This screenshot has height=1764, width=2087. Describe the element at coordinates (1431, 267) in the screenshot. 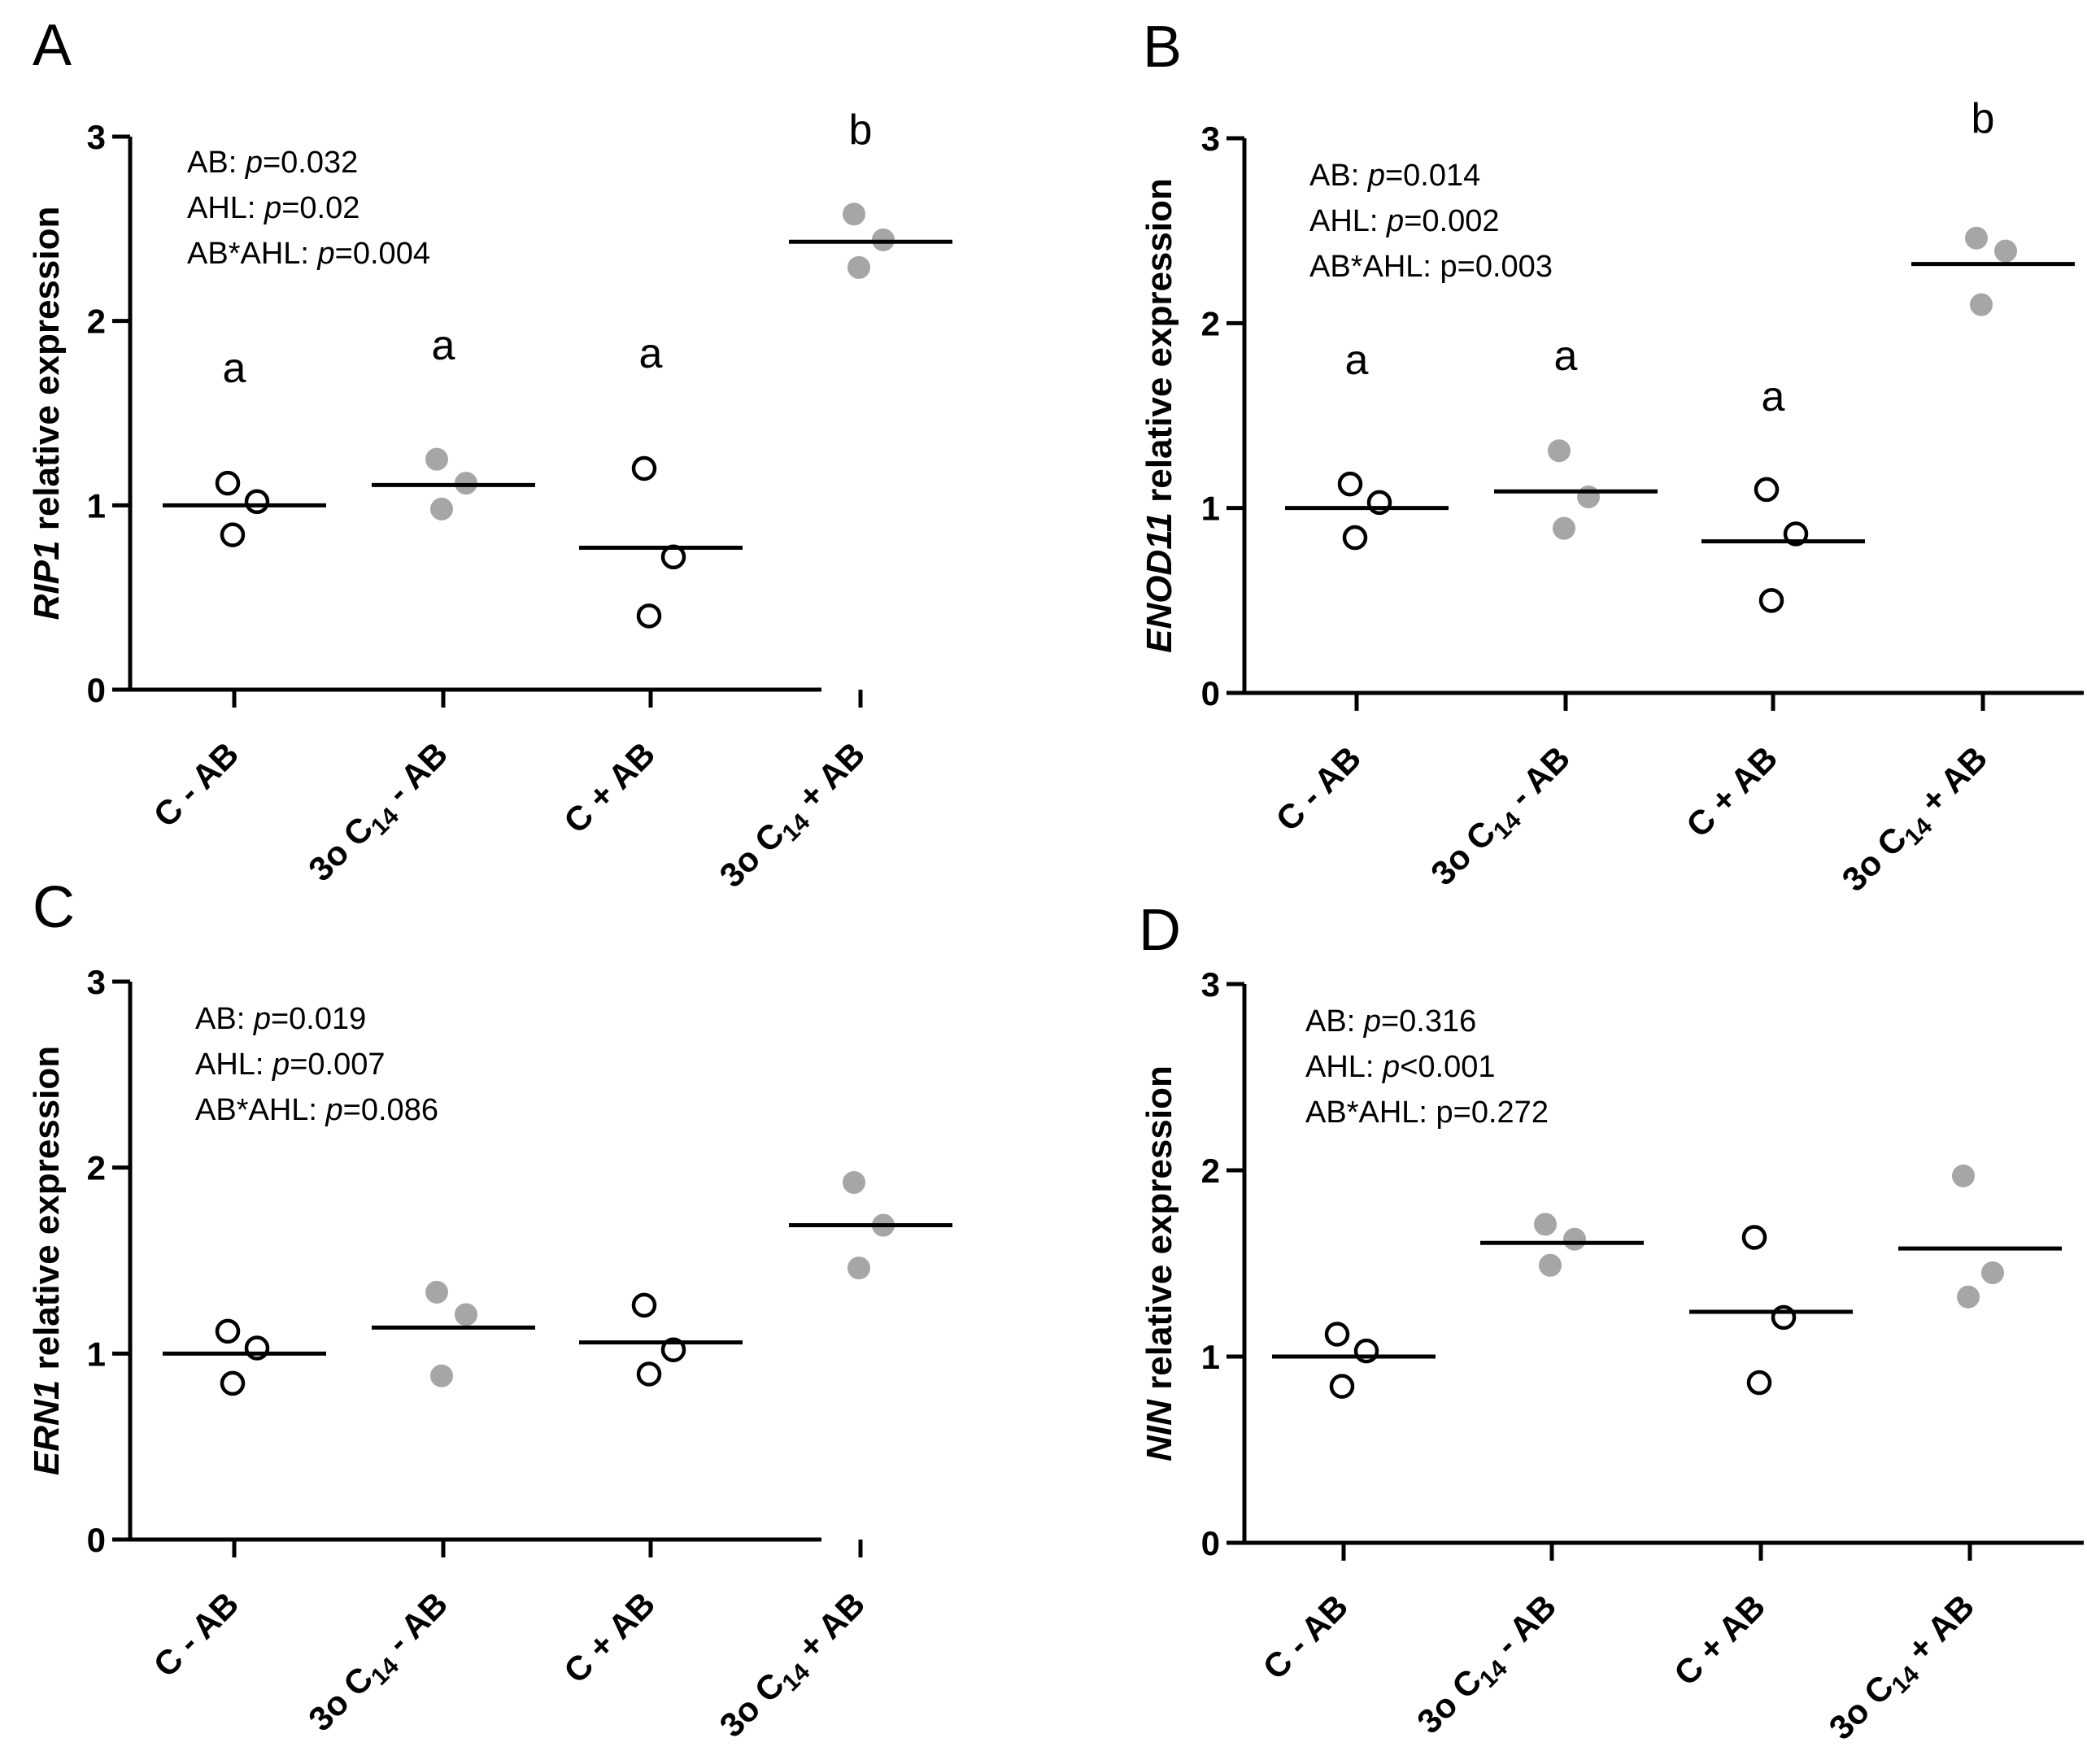

I see `stat-annotation: AB*AHL: p=0.003` at that location.